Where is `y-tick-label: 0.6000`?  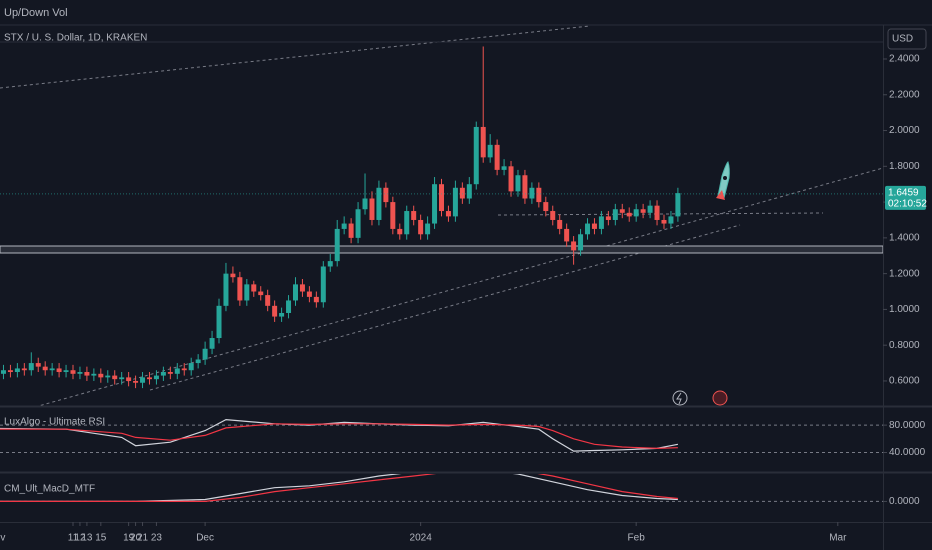 y-tick-label: 0.6000 is located at coordinates (904, 381).